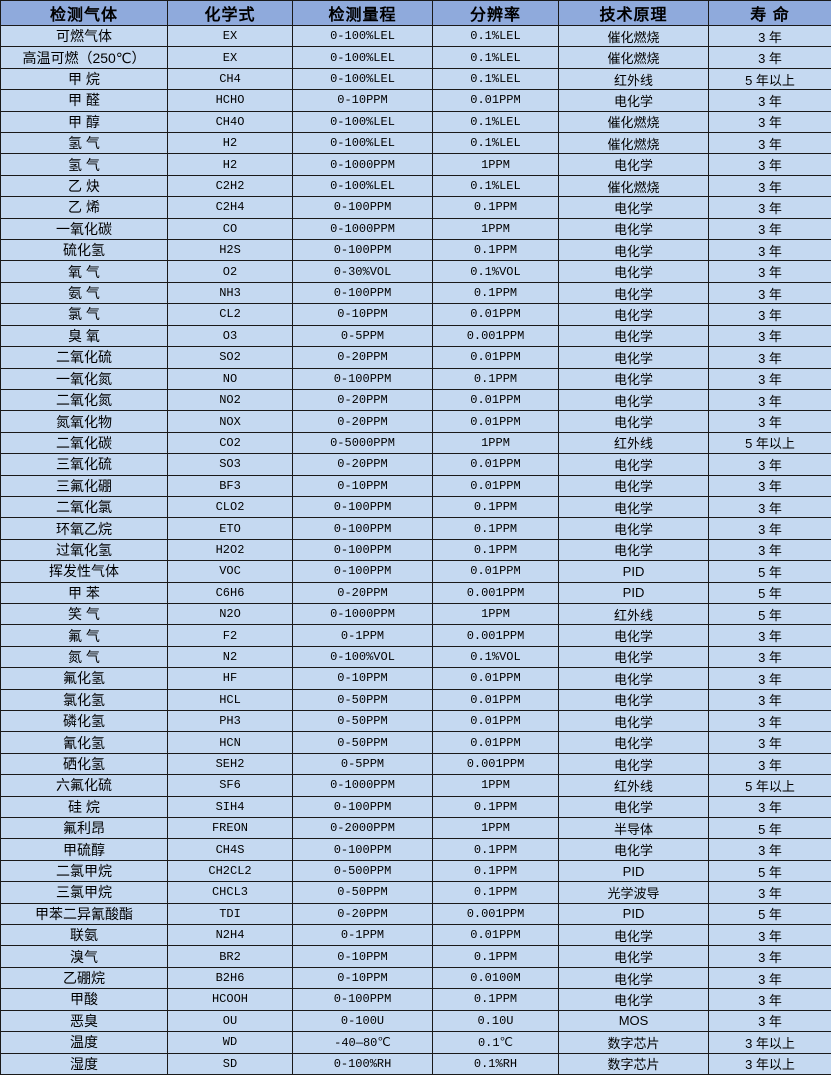  I want to click on table-row: 甲 烷 CH4 0-100%LEL 0.1%LEL 红外线 5 年以上, so click(415, 79).